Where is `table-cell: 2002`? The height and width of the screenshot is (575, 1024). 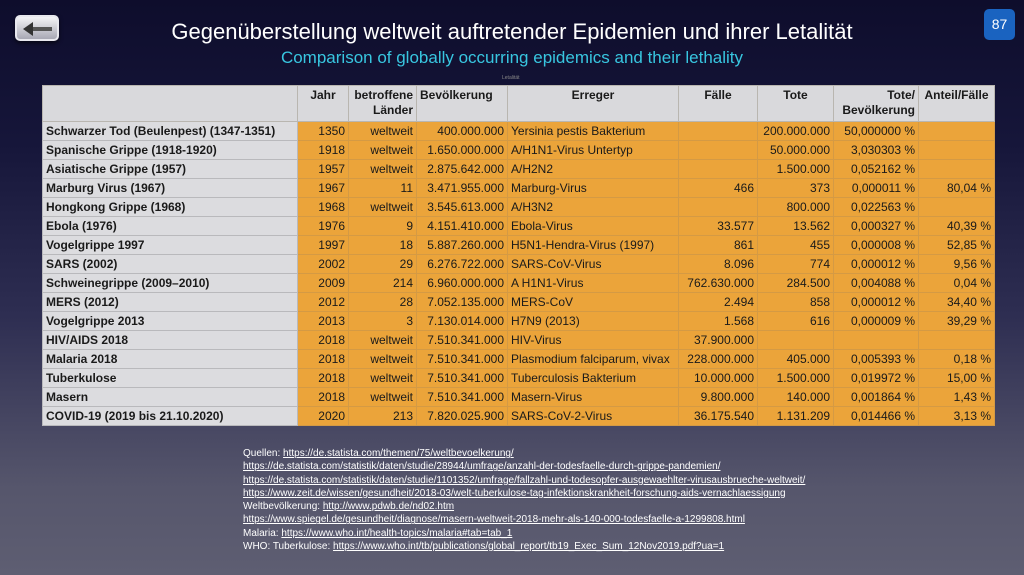 table-cell: 2002 is located at coordinates (323, 264).